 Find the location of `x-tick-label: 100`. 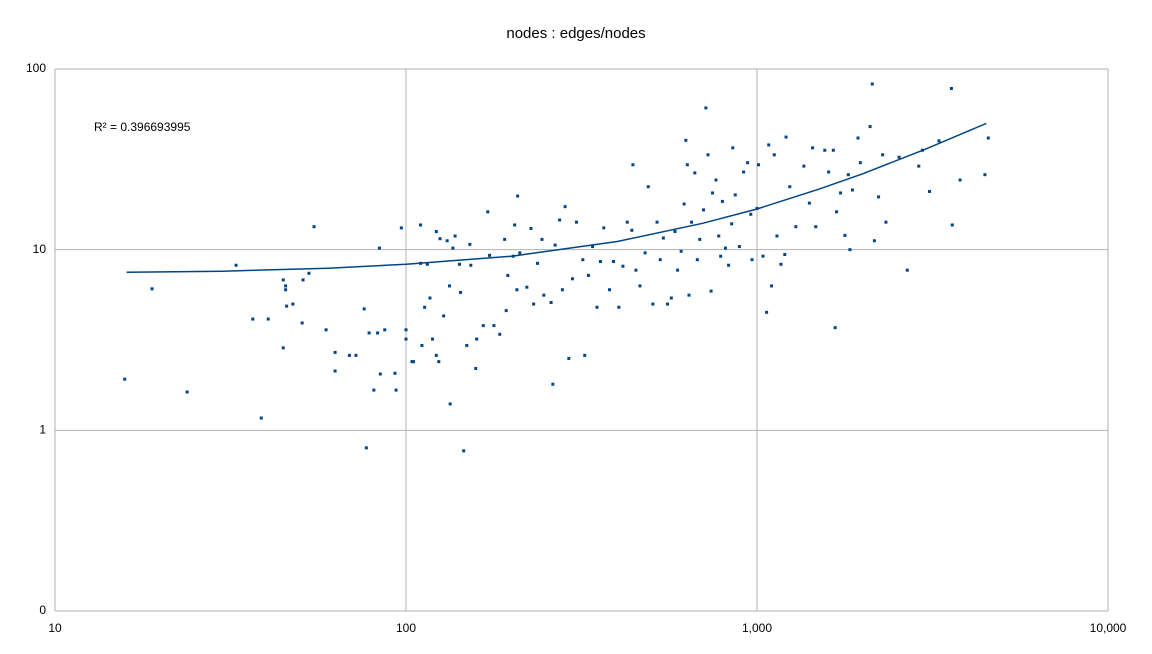

x-tick-label: 100 is located at coordinates (406, 628).